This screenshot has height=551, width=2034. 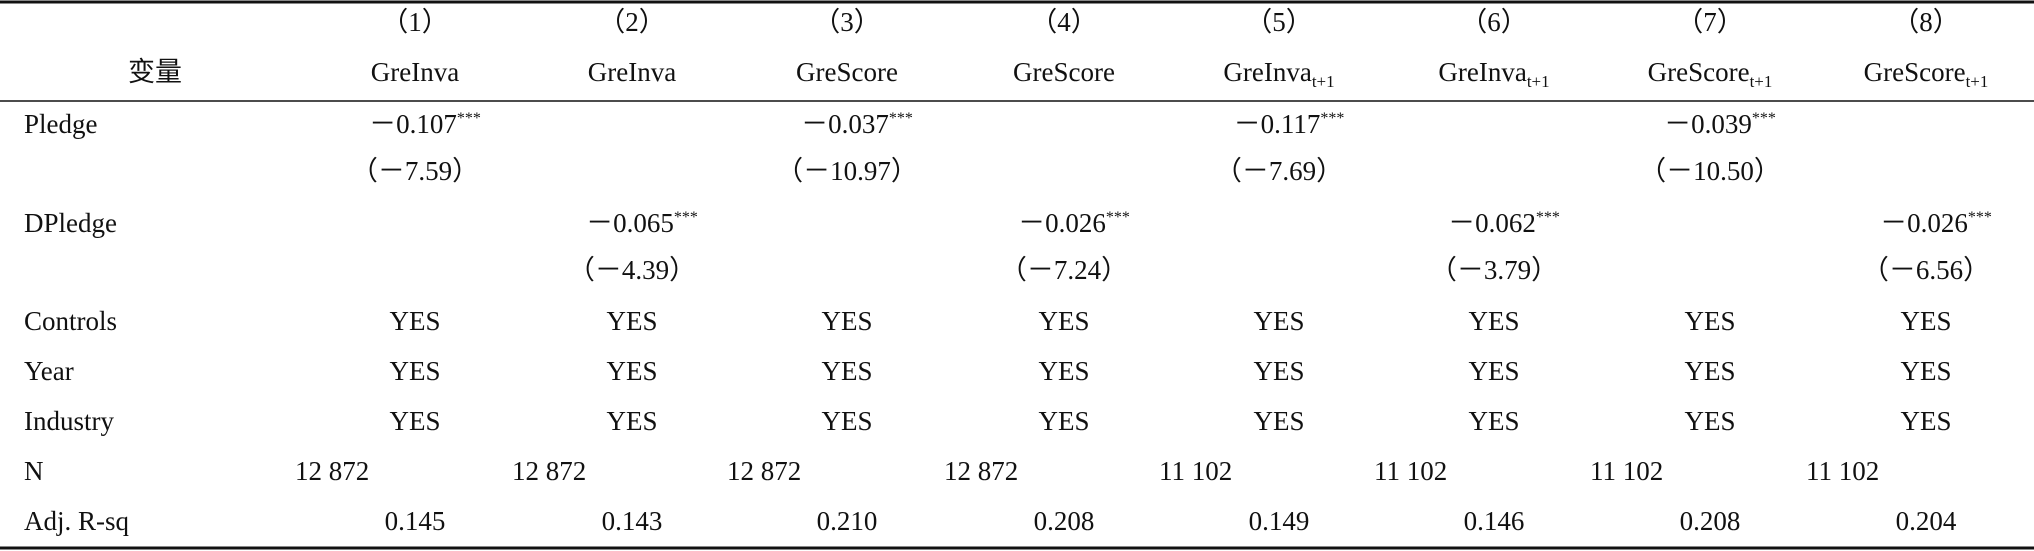 What do you see at coordinates (1926, 22) in the screenshot?
I see `column-number: （8）` at bounding box center [1926, 22].